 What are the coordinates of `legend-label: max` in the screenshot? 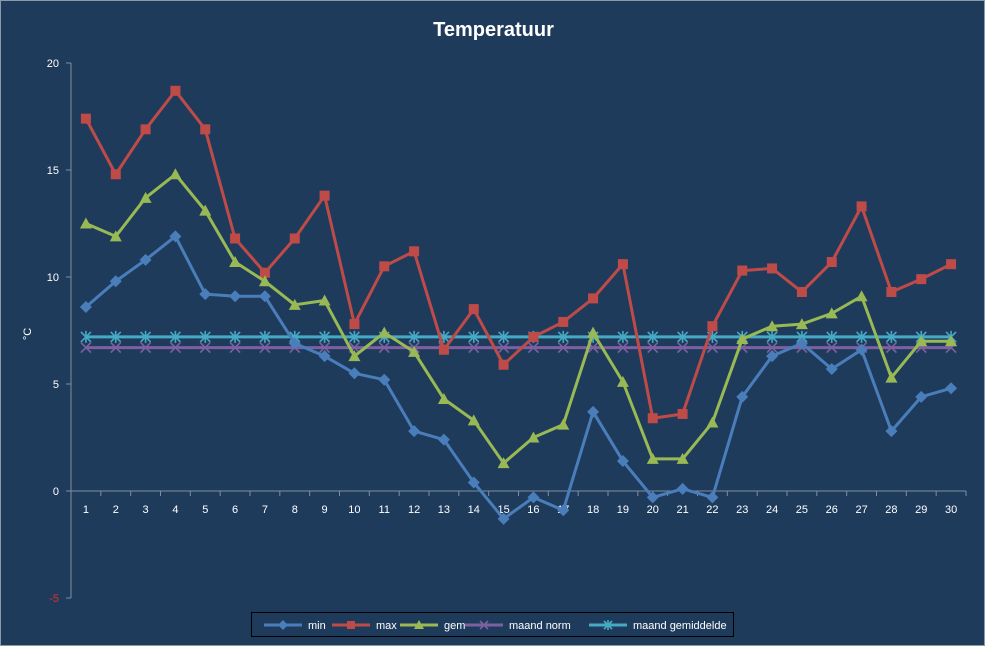 It's located at (386, 626).